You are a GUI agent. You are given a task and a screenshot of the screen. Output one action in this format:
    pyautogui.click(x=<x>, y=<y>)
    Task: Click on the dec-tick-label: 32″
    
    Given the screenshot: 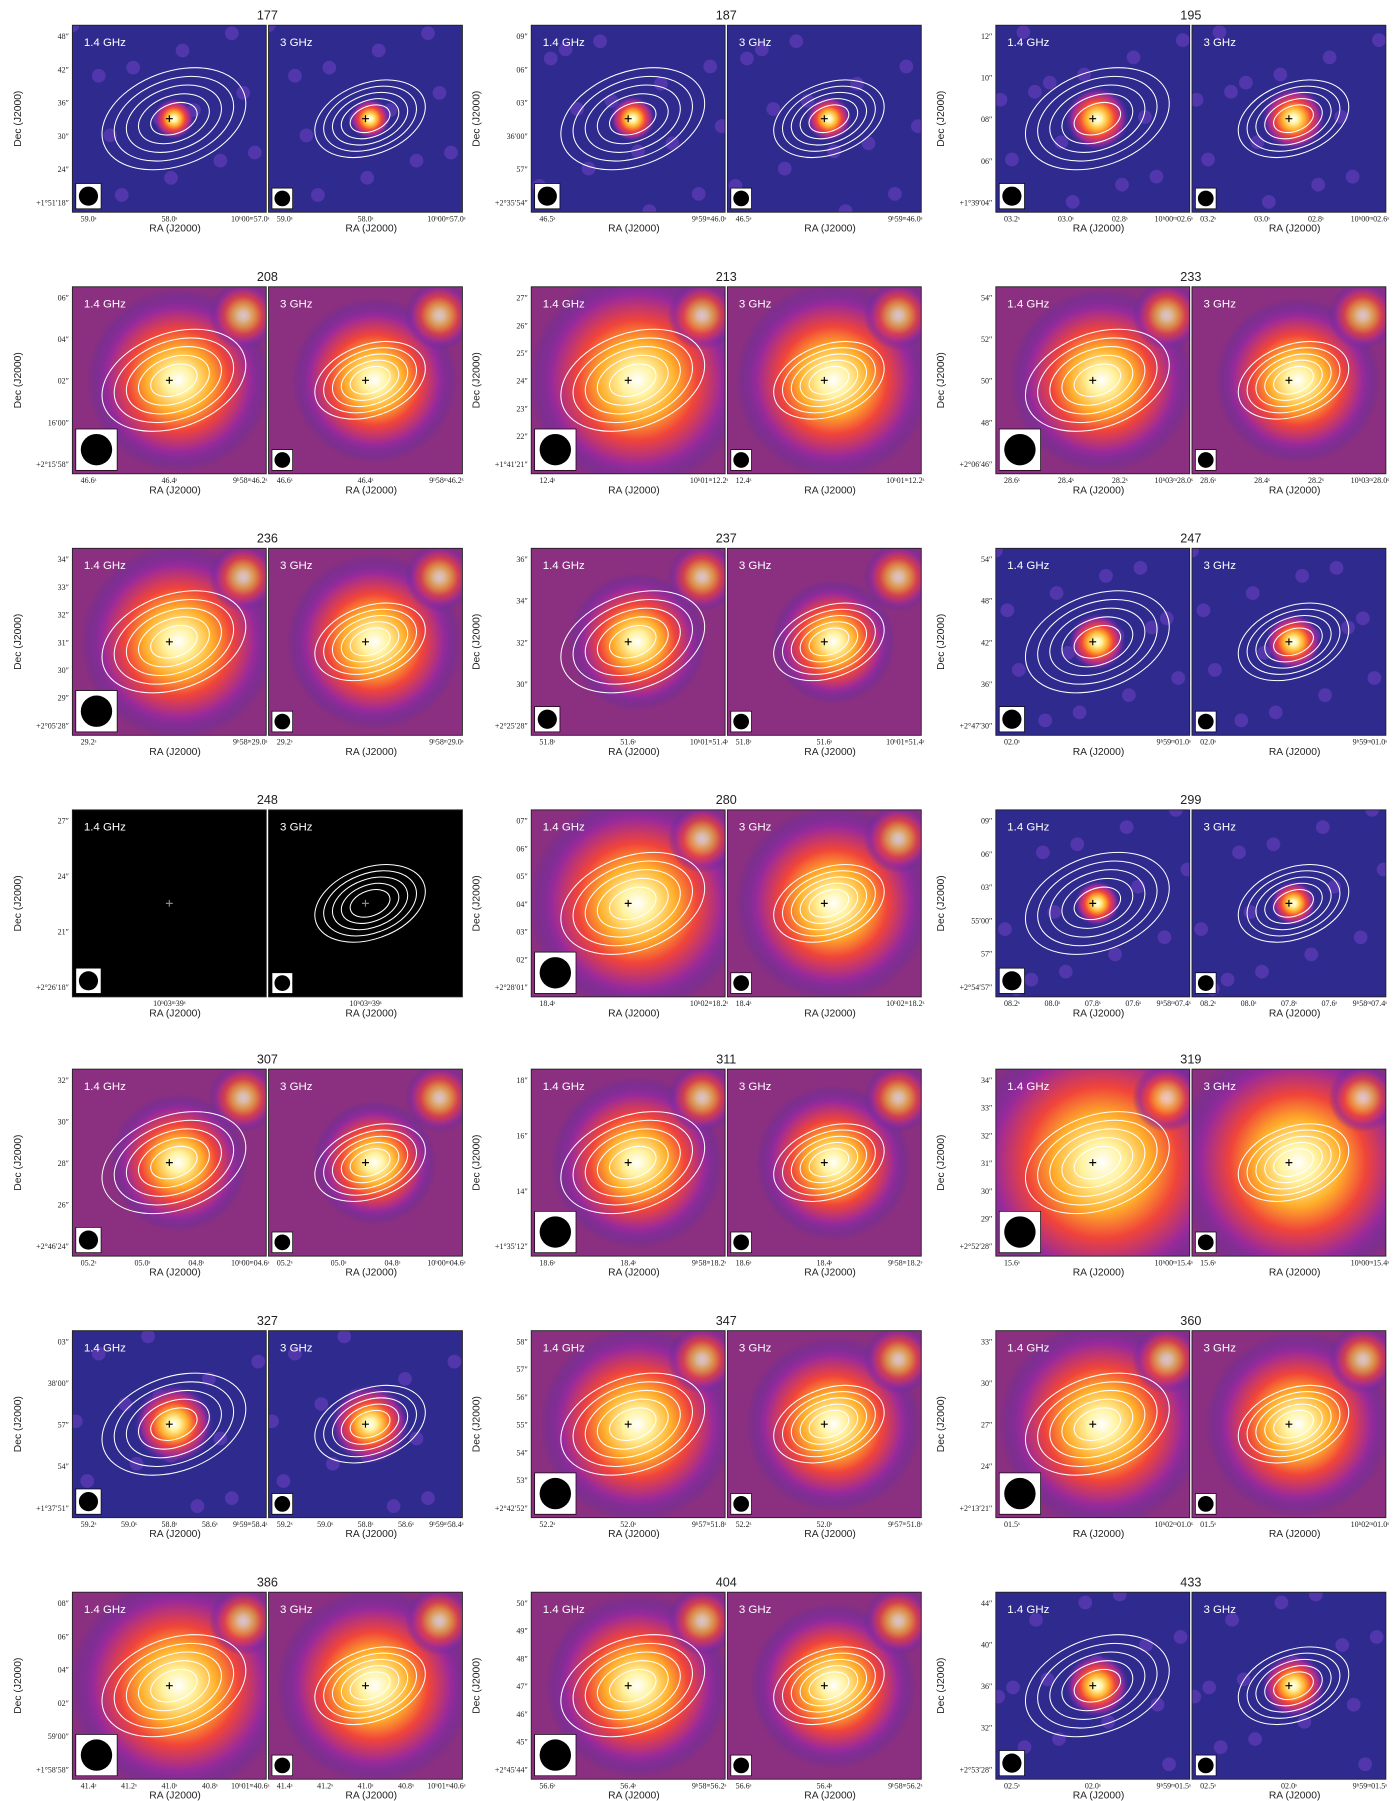 What is the action you would take?
    pyautogui.click(x=63, y=1080)
    